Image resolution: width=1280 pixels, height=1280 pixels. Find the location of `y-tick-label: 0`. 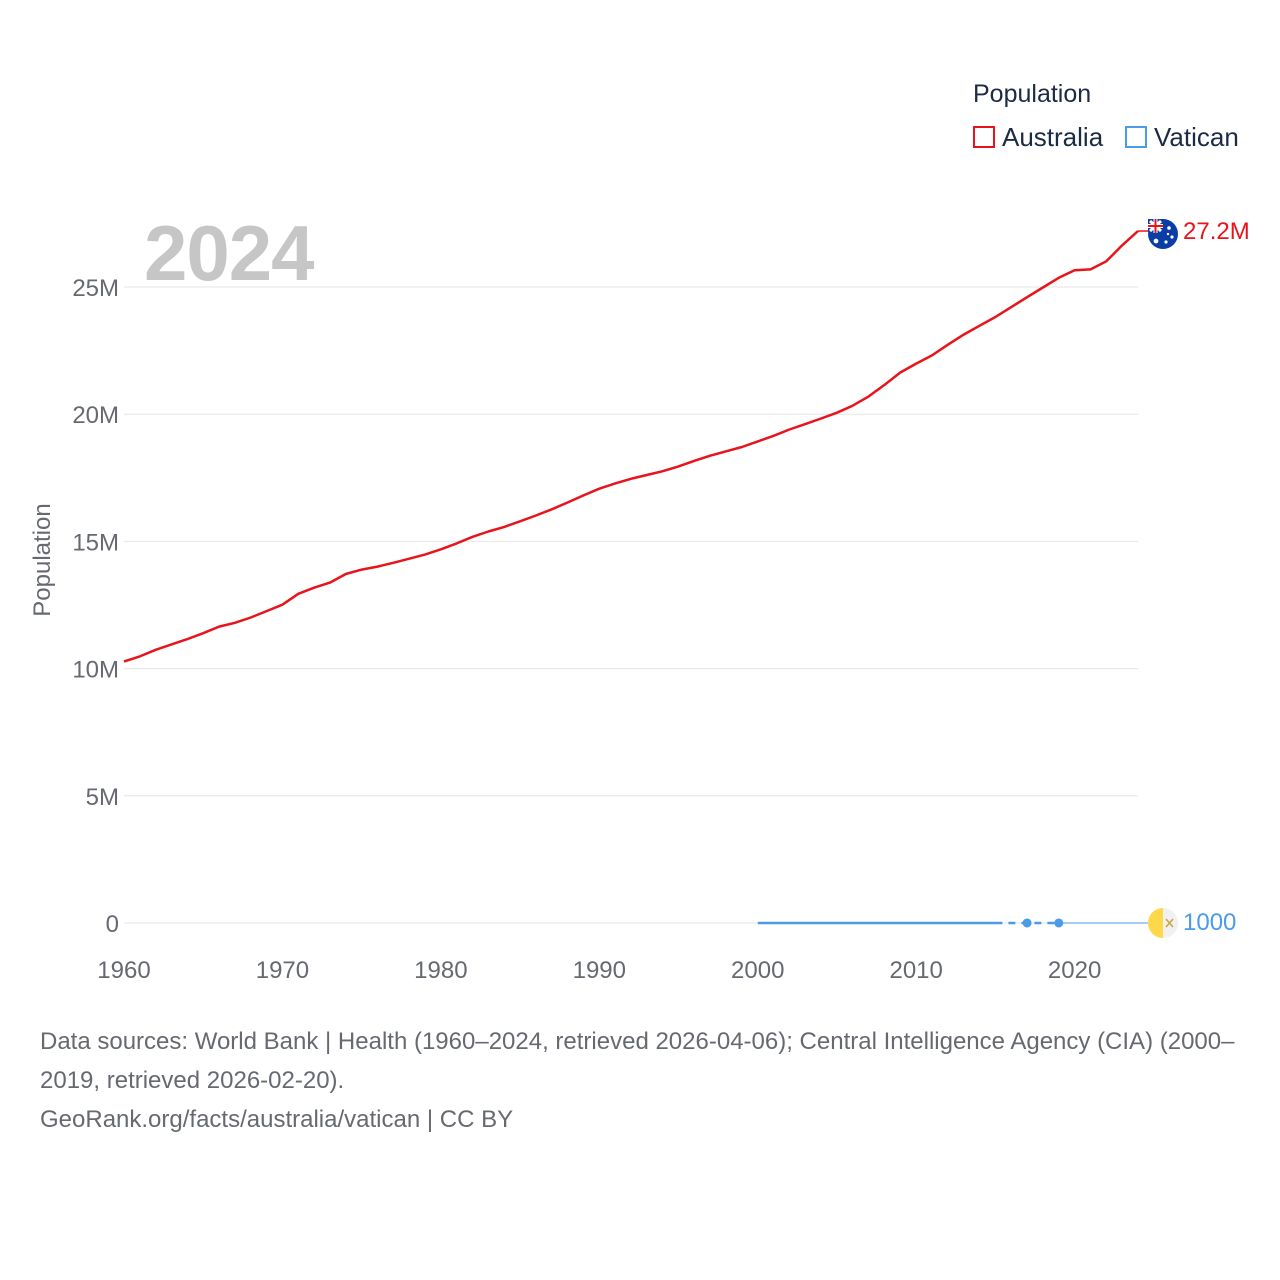

y-tick-label: 0 is located at coordinates (112, 924).